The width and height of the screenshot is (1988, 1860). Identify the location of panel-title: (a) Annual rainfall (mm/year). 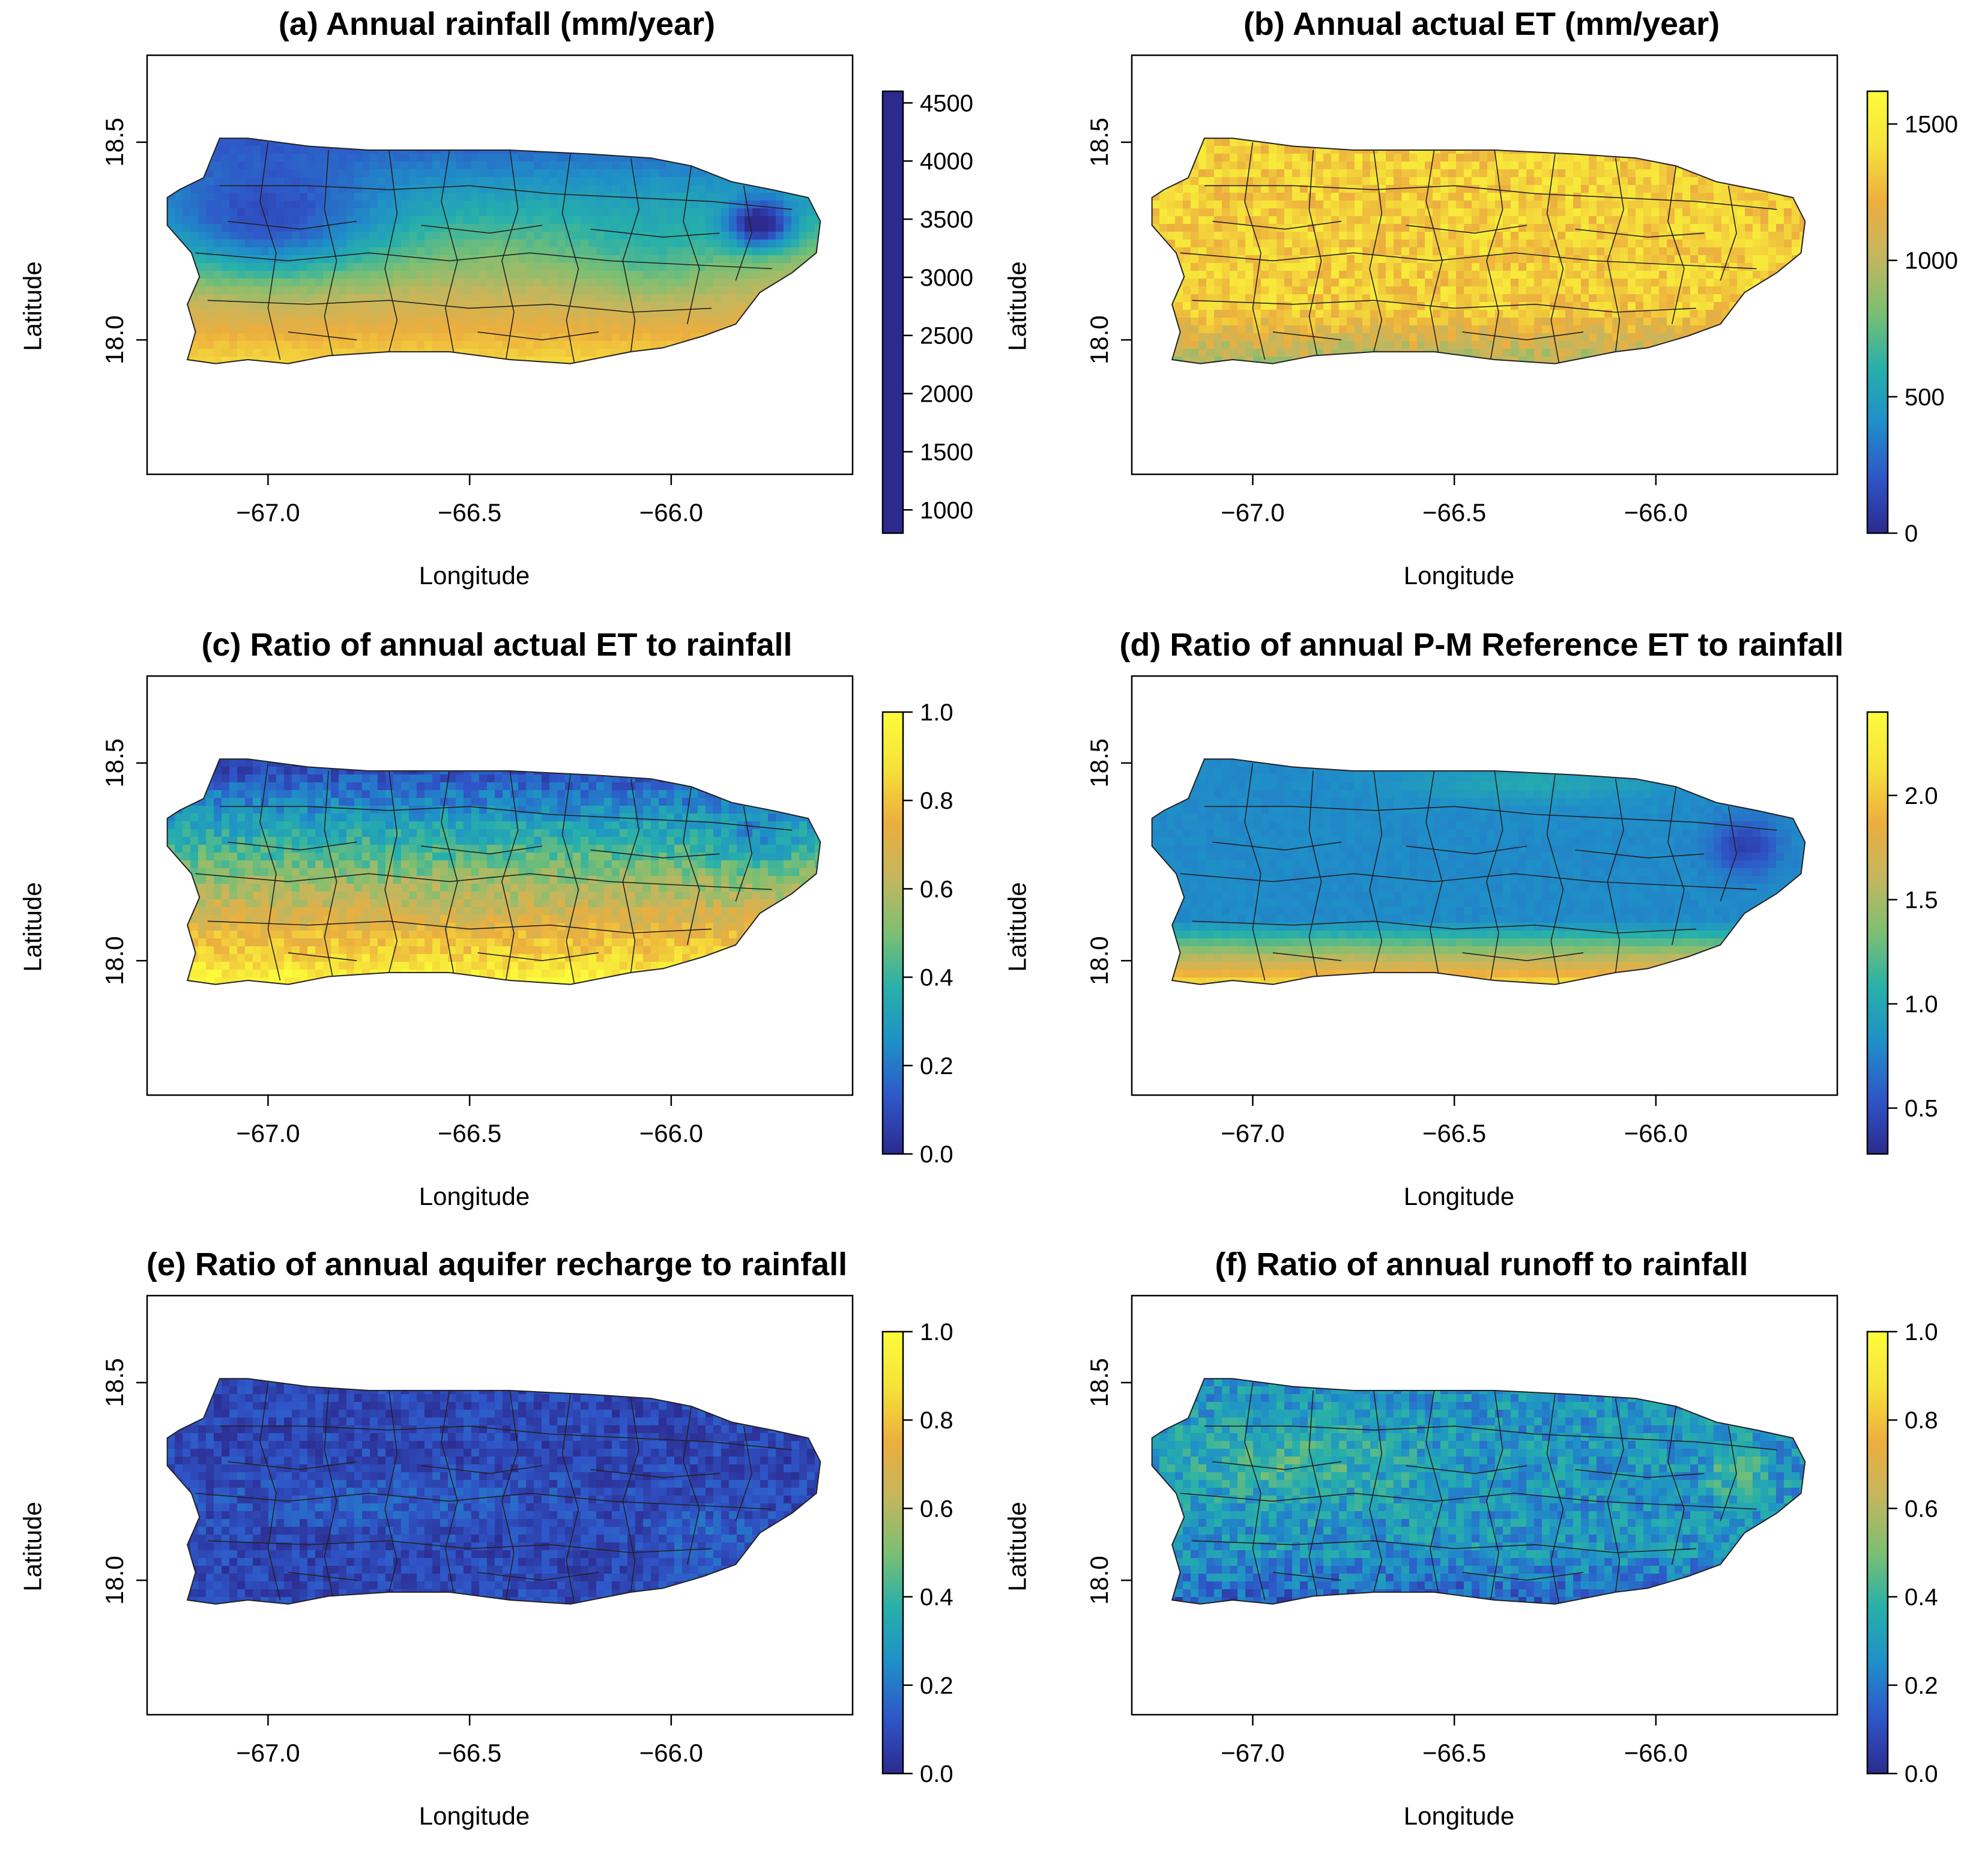
(497, 24).